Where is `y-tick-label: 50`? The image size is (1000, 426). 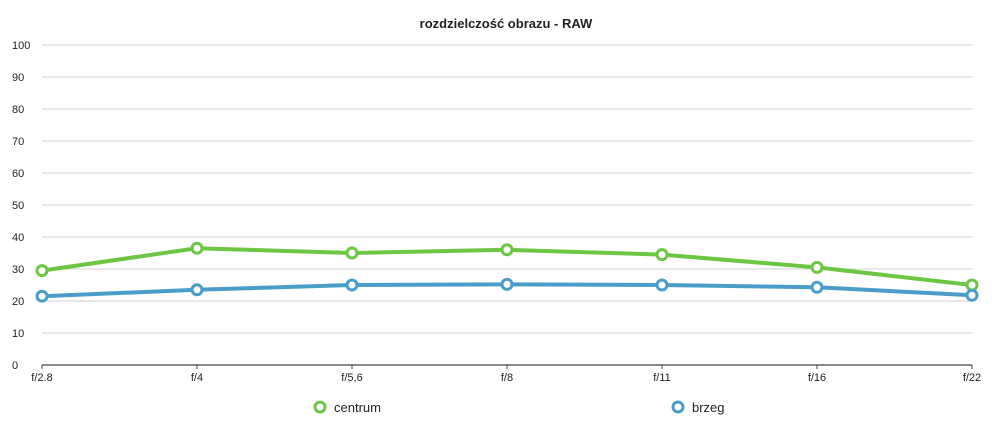 y-tick-label: 50 is located at coordinates (18, 206).